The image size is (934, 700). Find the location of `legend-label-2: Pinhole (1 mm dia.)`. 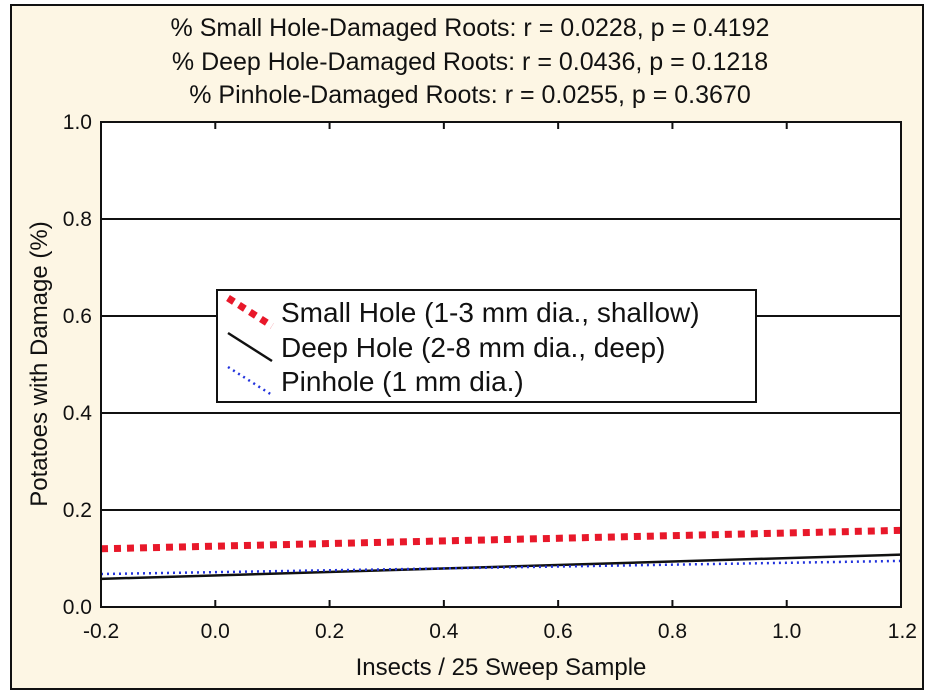

legend-label-2: Pinhole (1 mm dia.) is located at coordinates (402, 381).